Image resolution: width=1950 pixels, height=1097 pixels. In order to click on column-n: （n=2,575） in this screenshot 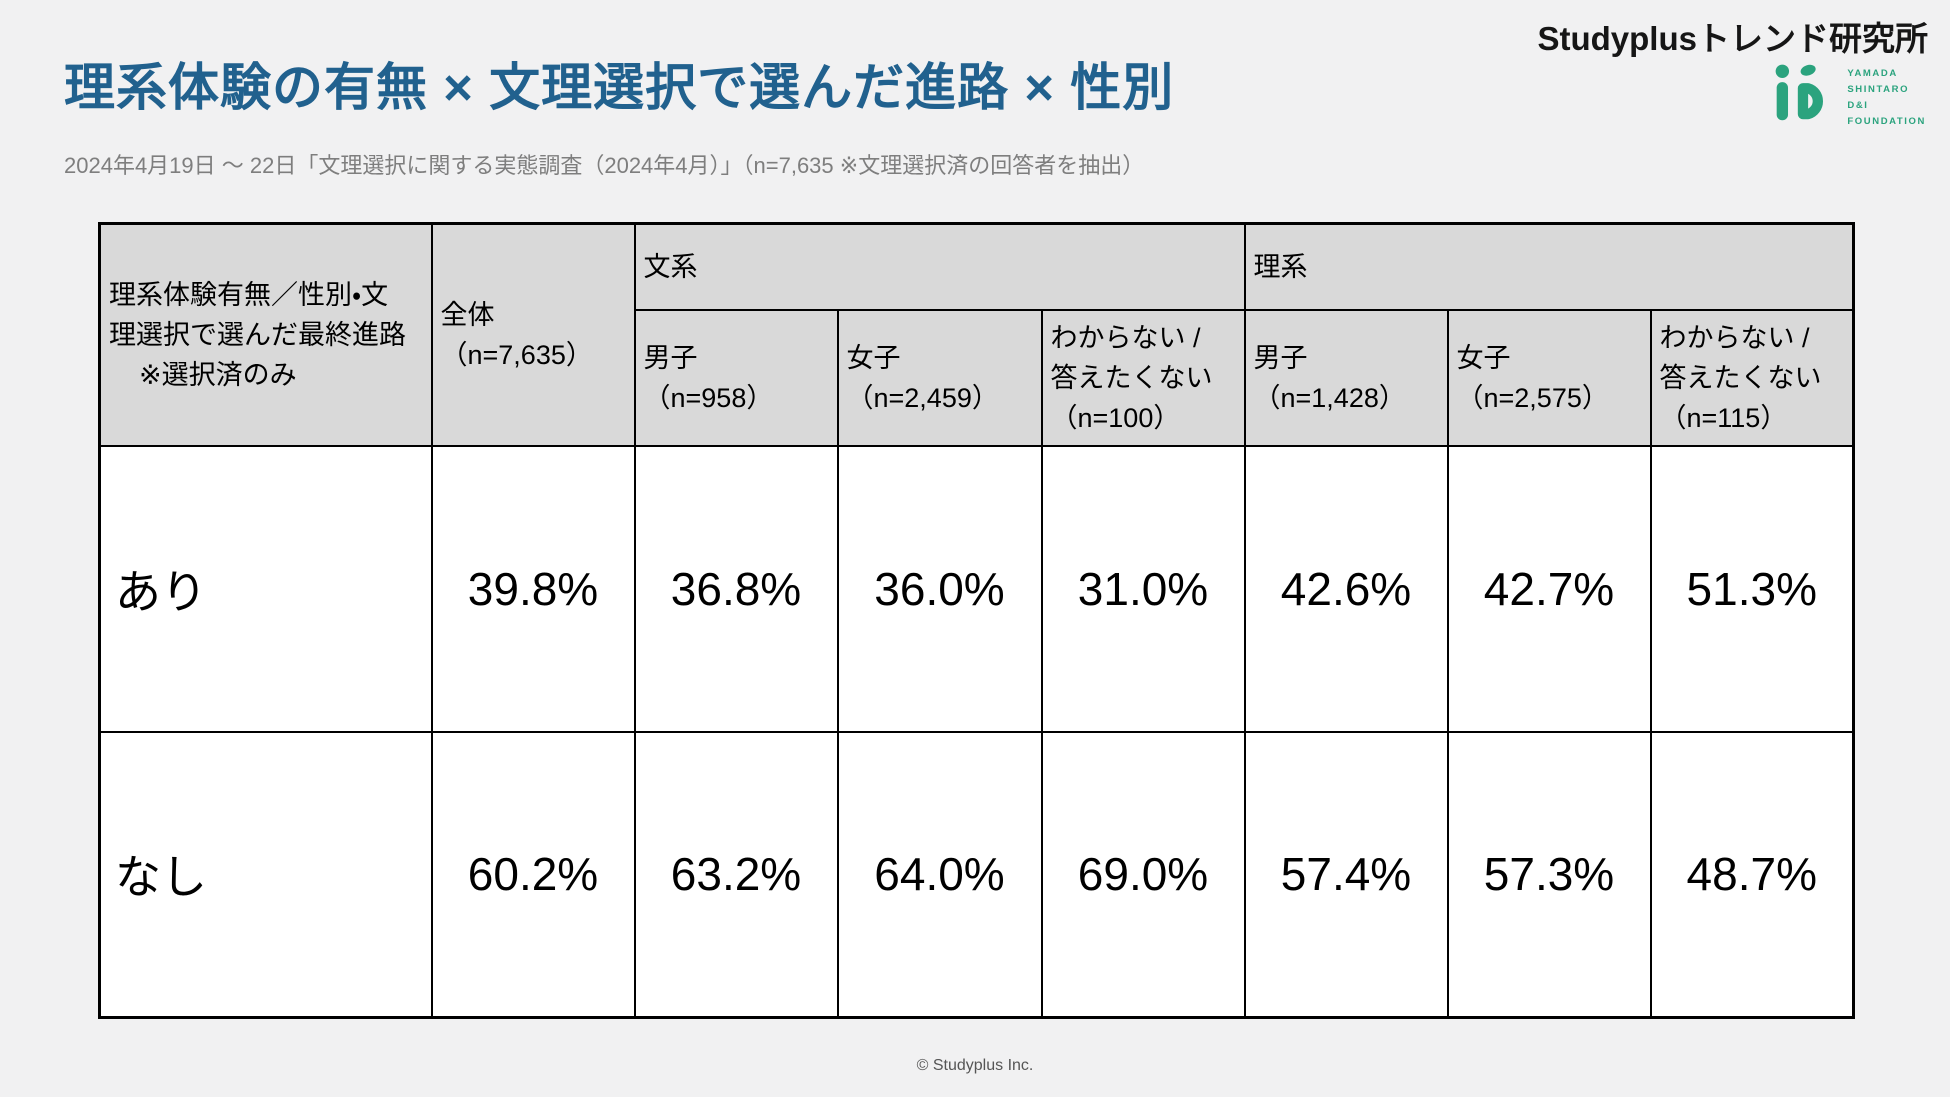, I will do `click(1532, 397)`.